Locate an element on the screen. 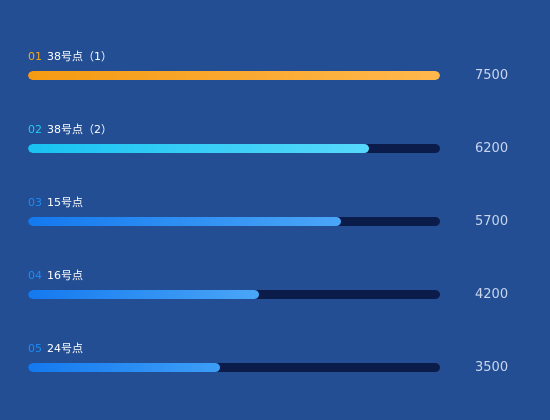 The image size is (550, 420). bar-label: 01 38号点（1） is located at coordinates (70, 57).